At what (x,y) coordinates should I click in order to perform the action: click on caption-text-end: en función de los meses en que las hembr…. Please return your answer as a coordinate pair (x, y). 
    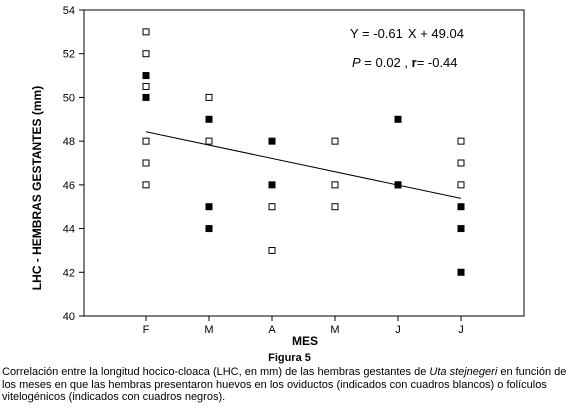
    Looking at the image, I should click on (284, 384).